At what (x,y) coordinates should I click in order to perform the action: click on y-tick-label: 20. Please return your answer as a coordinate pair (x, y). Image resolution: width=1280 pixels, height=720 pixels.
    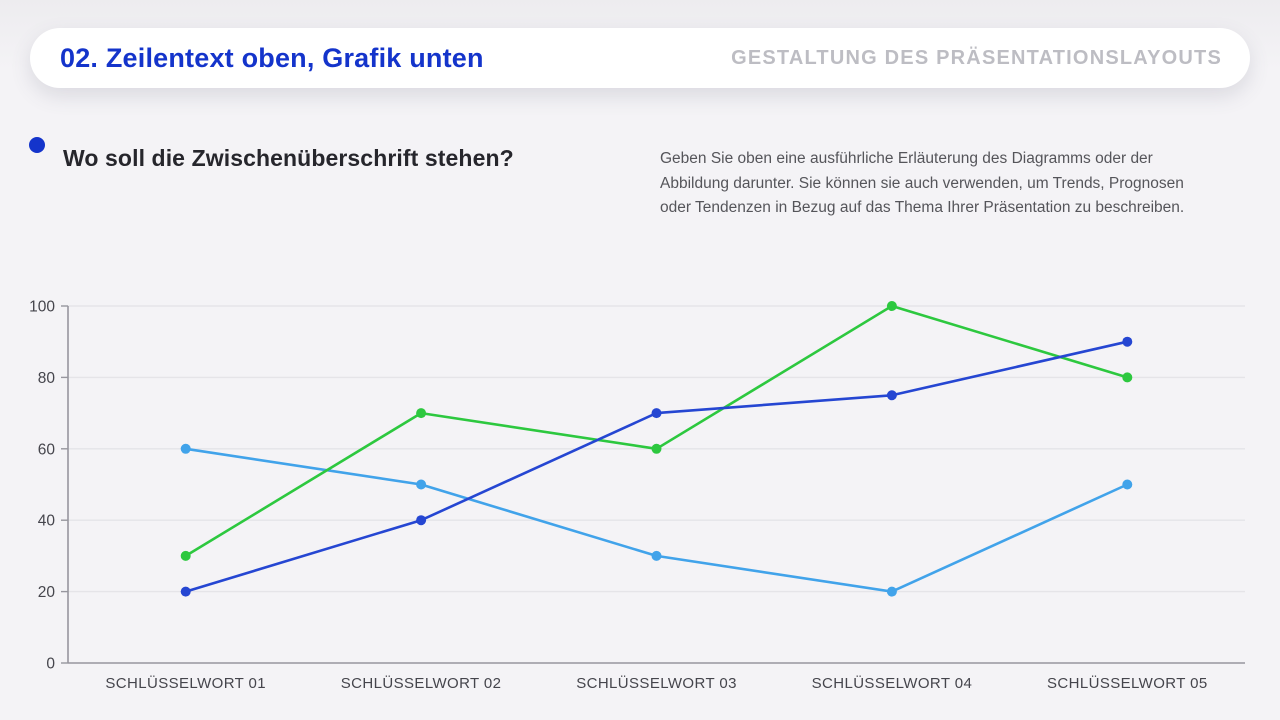
    Looking at the image, I should click on (47, 592).